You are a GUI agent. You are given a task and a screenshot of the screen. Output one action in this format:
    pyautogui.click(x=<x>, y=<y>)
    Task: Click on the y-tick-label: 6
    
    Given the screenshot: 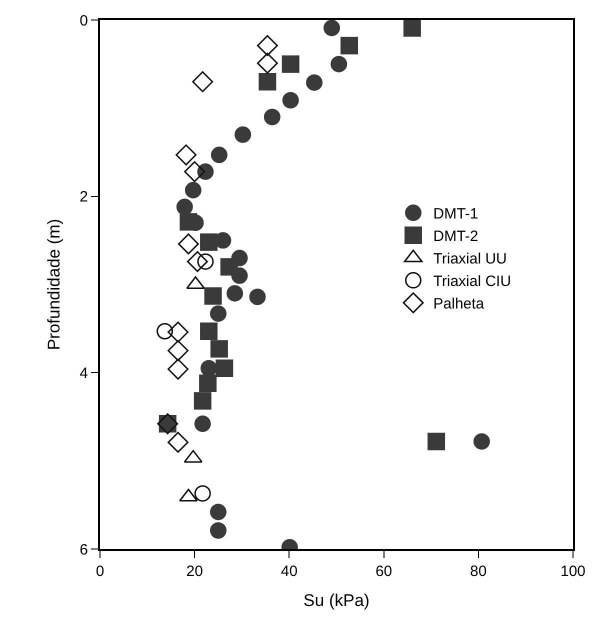 What is the action you would take?
    pyautogui.click(x=84, y=549)
    